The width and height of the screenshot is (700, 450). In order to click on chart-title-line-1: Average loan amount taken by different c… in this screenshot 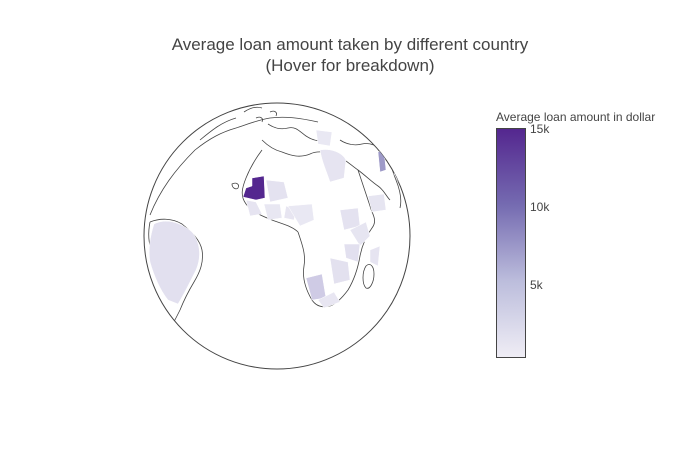, I will do `click(350, 44)`.